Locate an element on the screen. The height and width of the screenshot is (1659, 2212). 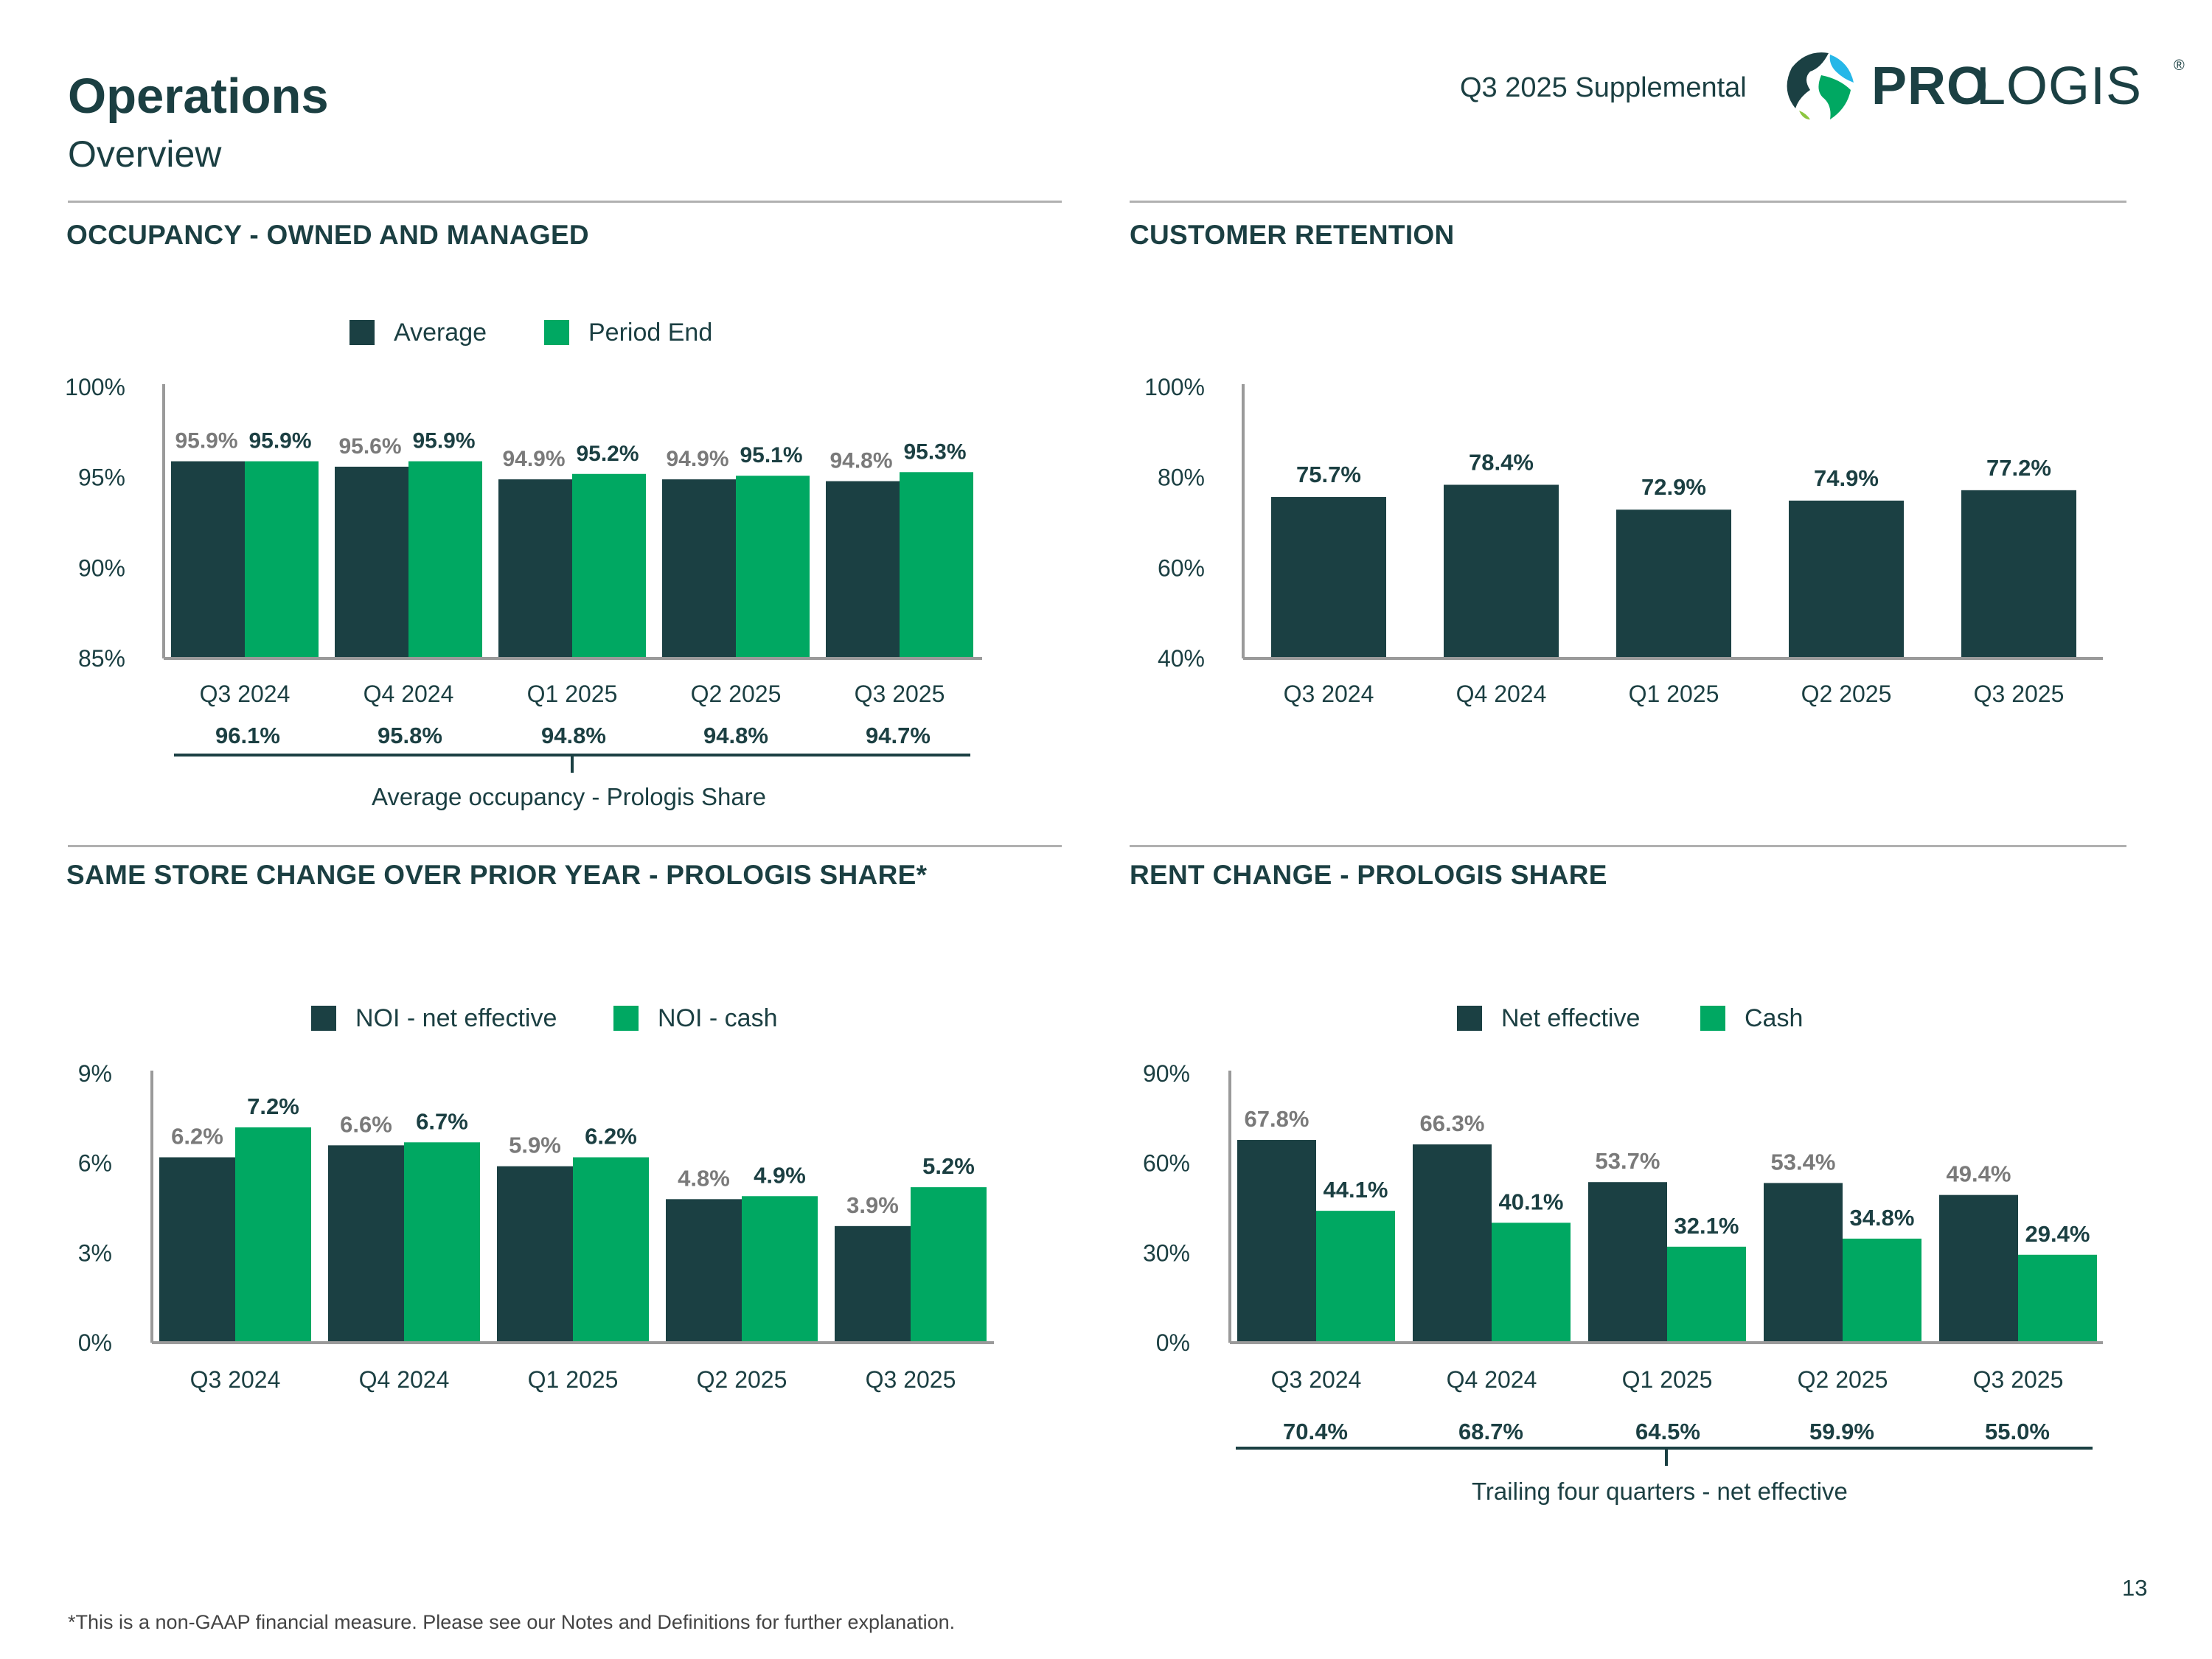
prologis-logo: PRO LOGIS ® is located at coordinates (1983, 86).